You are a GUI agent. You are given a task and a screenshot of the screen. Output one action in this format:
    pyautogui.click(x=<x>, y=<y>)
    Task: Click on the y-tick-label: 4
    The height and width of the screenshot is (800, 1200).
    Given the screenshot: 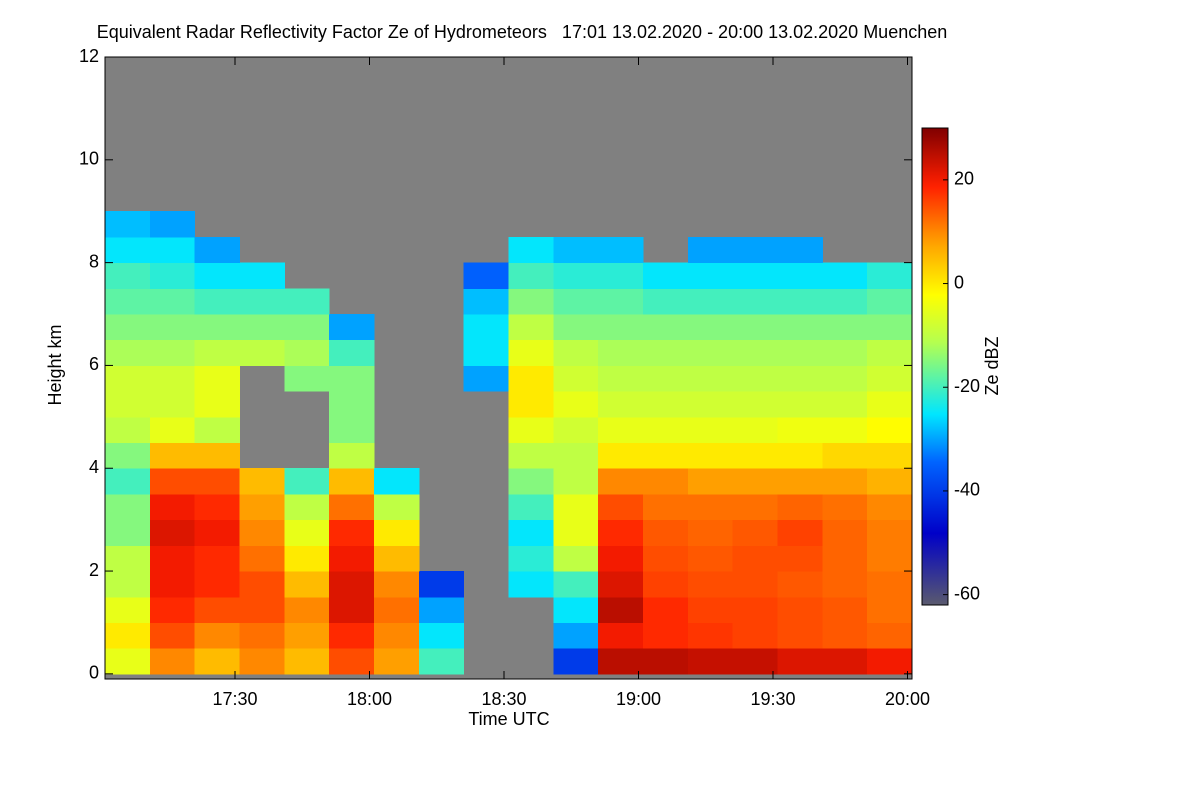 What is the action you would take?
    pyautogui.click(x=94, y=467)
    